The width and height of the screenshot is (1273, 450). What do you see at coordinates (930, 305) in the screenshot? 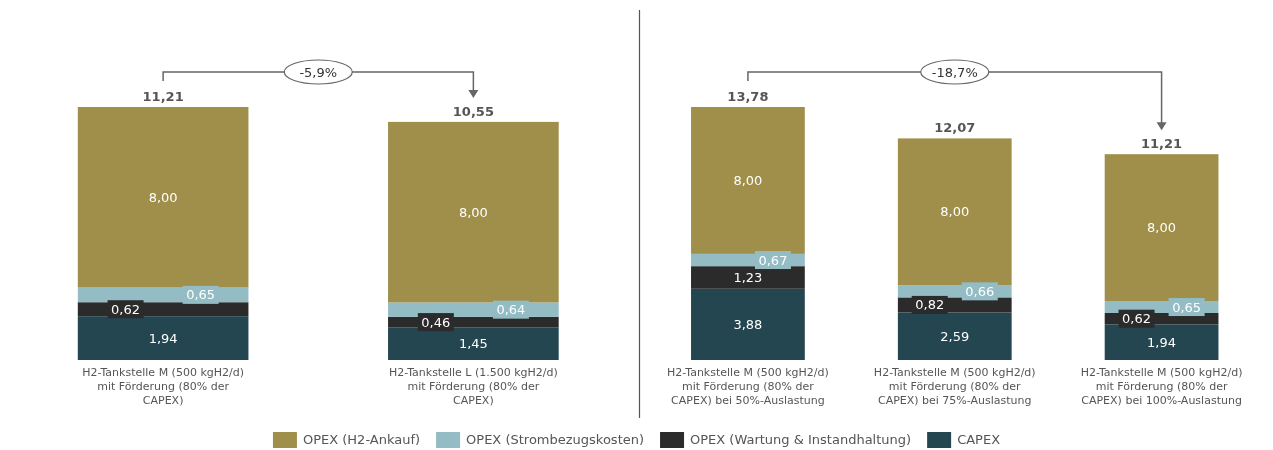
I see `data-label: 0,82` at bounding box center [930, 305].